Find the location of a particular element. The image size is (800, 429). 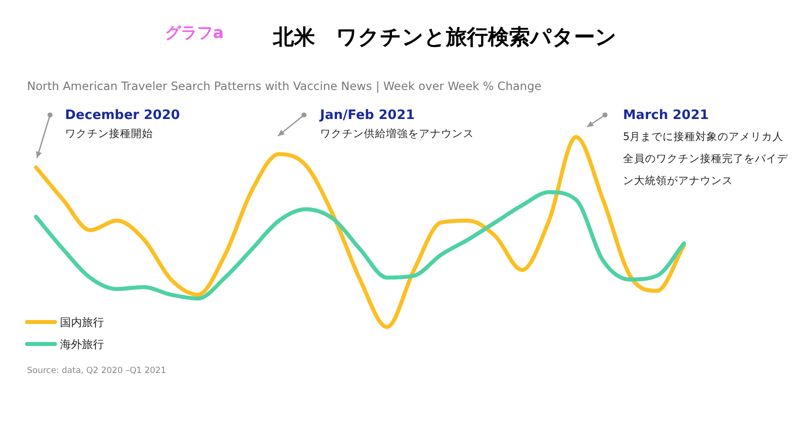

annotation: 全員のワクチン接種完了をバイデ is located at coordinates (706, 158).